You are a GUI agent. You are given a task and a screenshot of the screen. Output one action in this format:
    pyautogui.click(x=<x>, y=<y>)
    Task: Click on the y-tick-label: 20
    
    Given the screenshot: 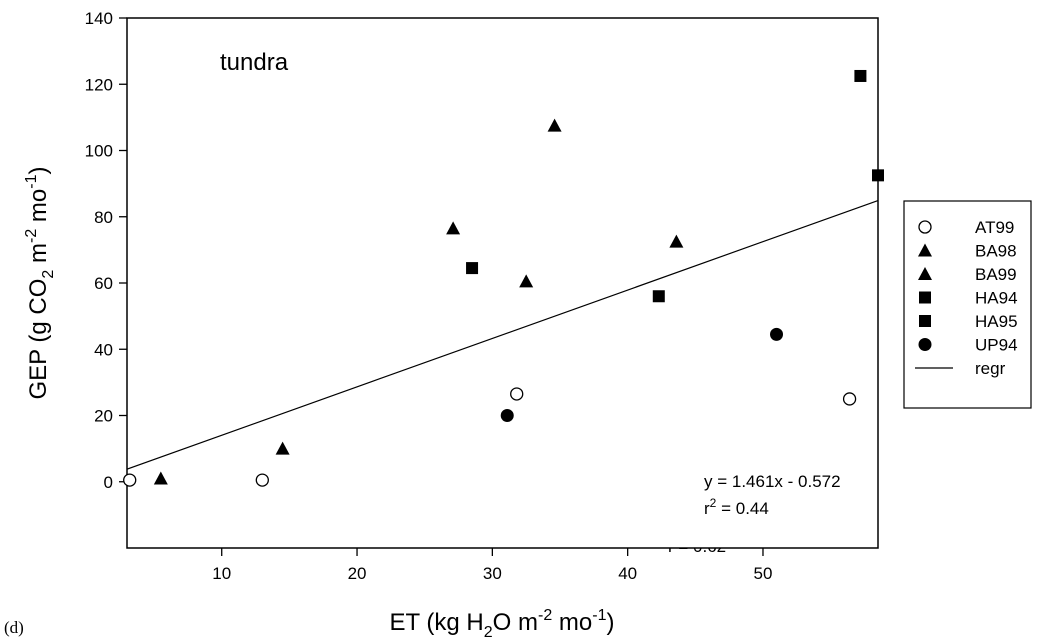 What is the action you would take?
    pyautogui.click(x=103, y=416)
    